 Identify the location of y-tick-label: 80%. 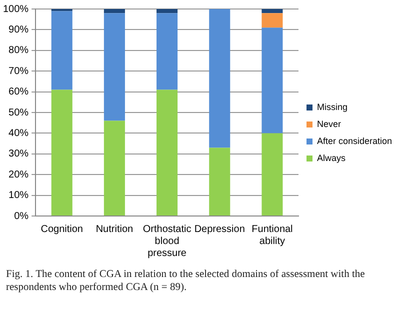
(18, 50).